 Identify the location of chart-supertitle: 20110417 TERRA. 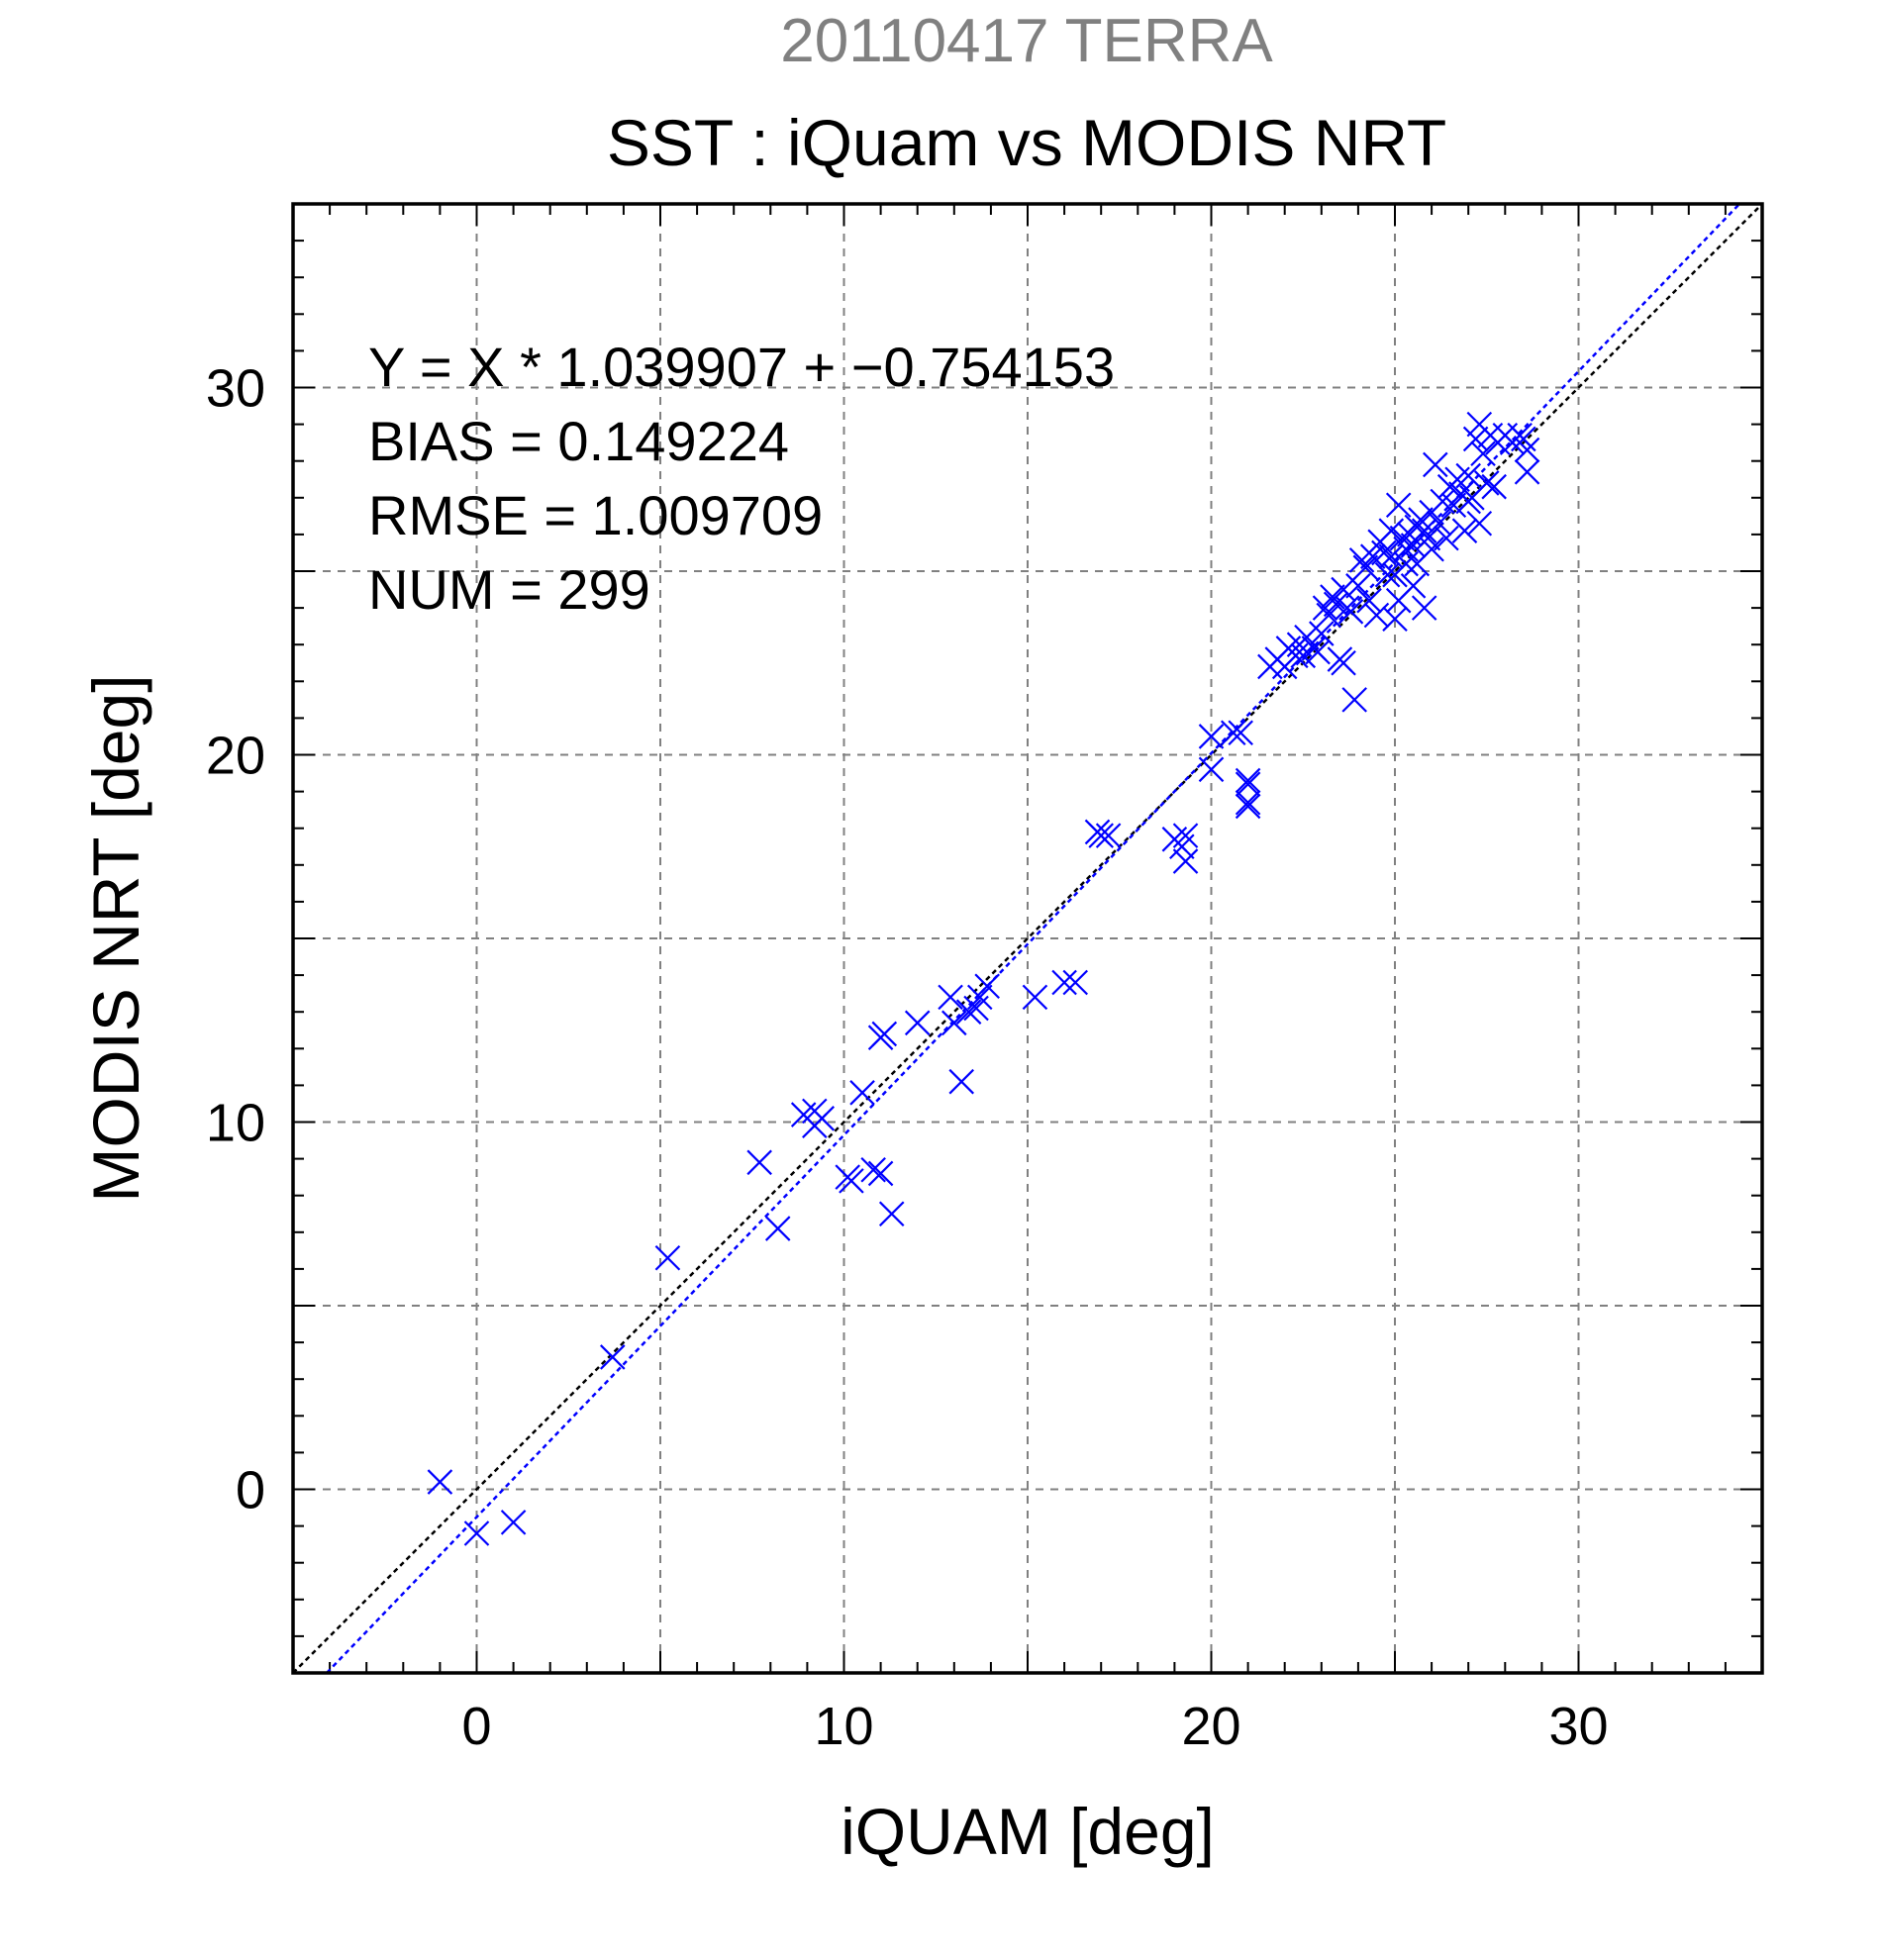
(1026, 41).